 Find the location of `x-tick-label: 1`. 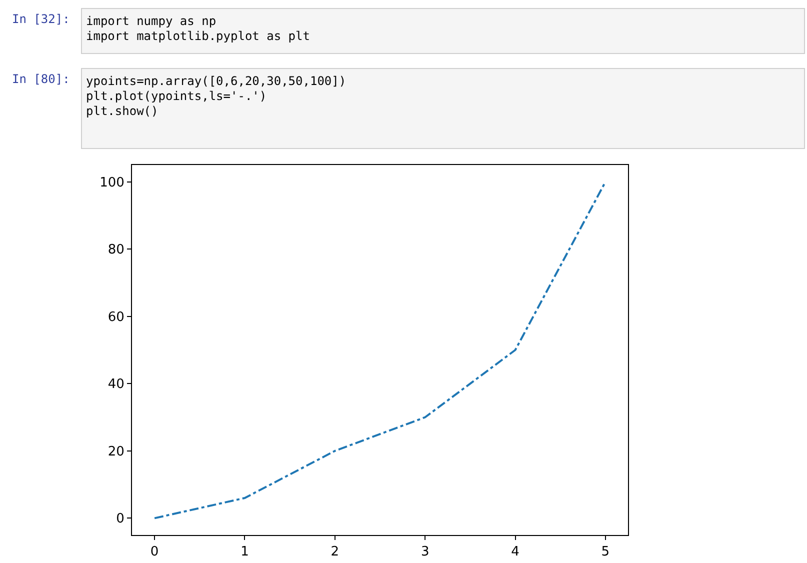

x-tick-label: 1 is located at coordinates (244, 552).